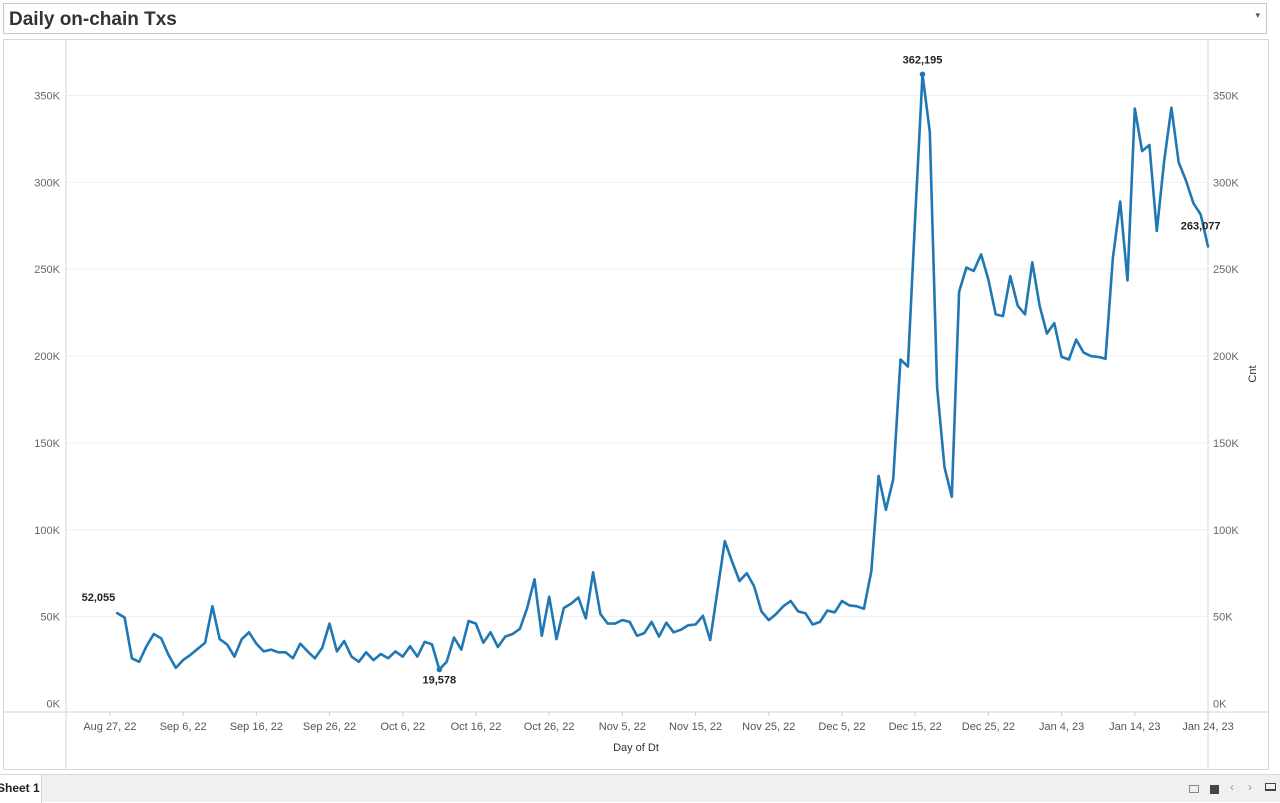 The image size is (1280, 803). I want to click on prev-sheet-icon: ‹, so click(1232, 787).